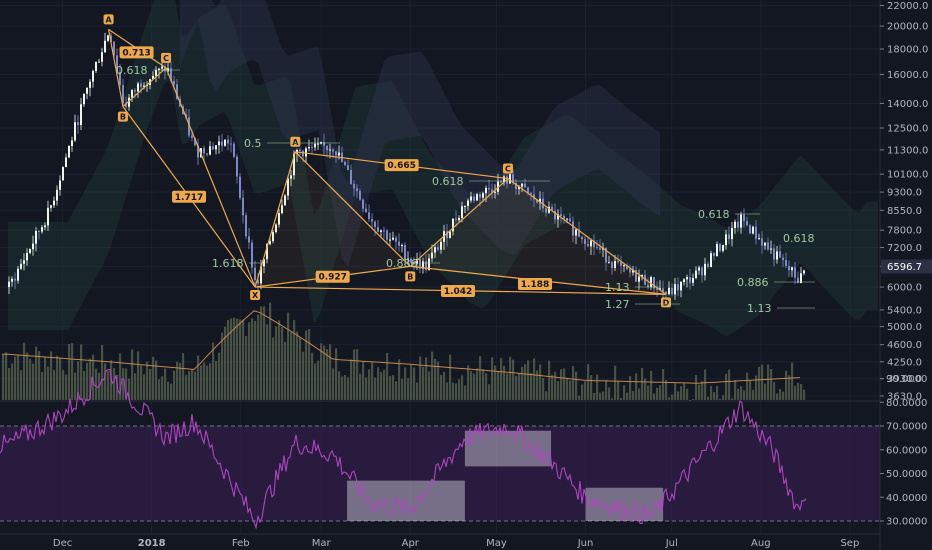 This screenshot has width=932, height=550. I want to click on ratio-label: 1.188, so click(535, 285).